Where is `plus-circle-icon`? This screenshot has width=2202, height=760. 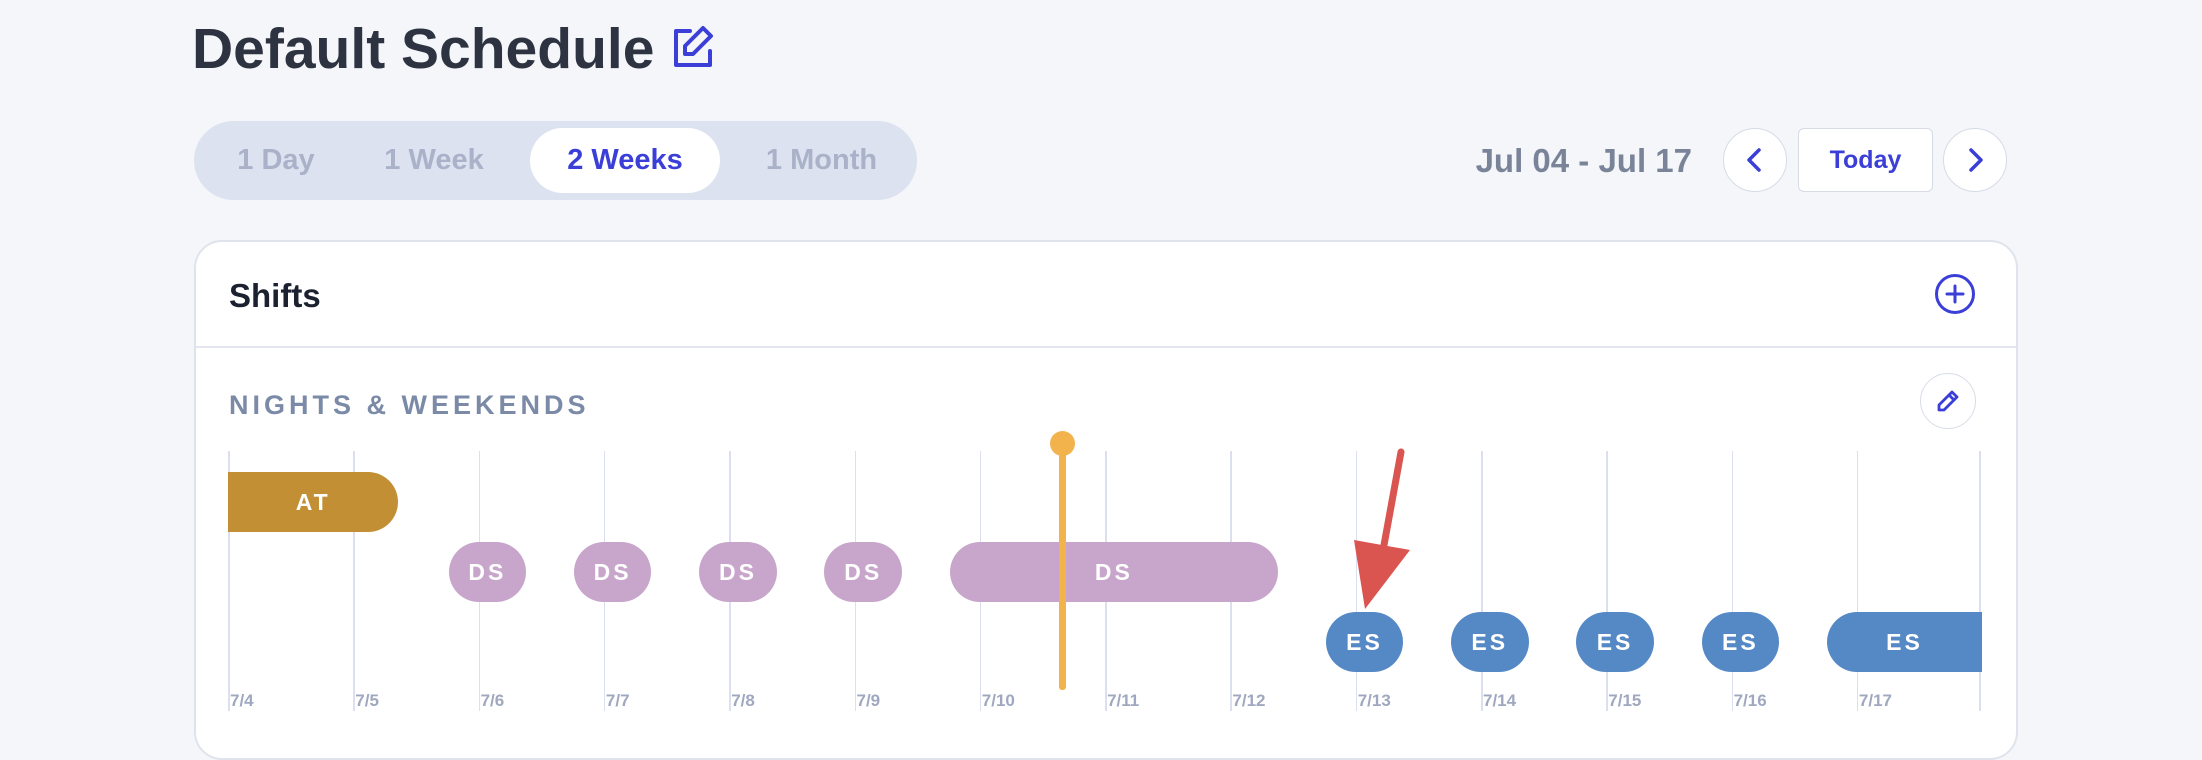 plus-circle-icon is located at coordinates (1955, 294).